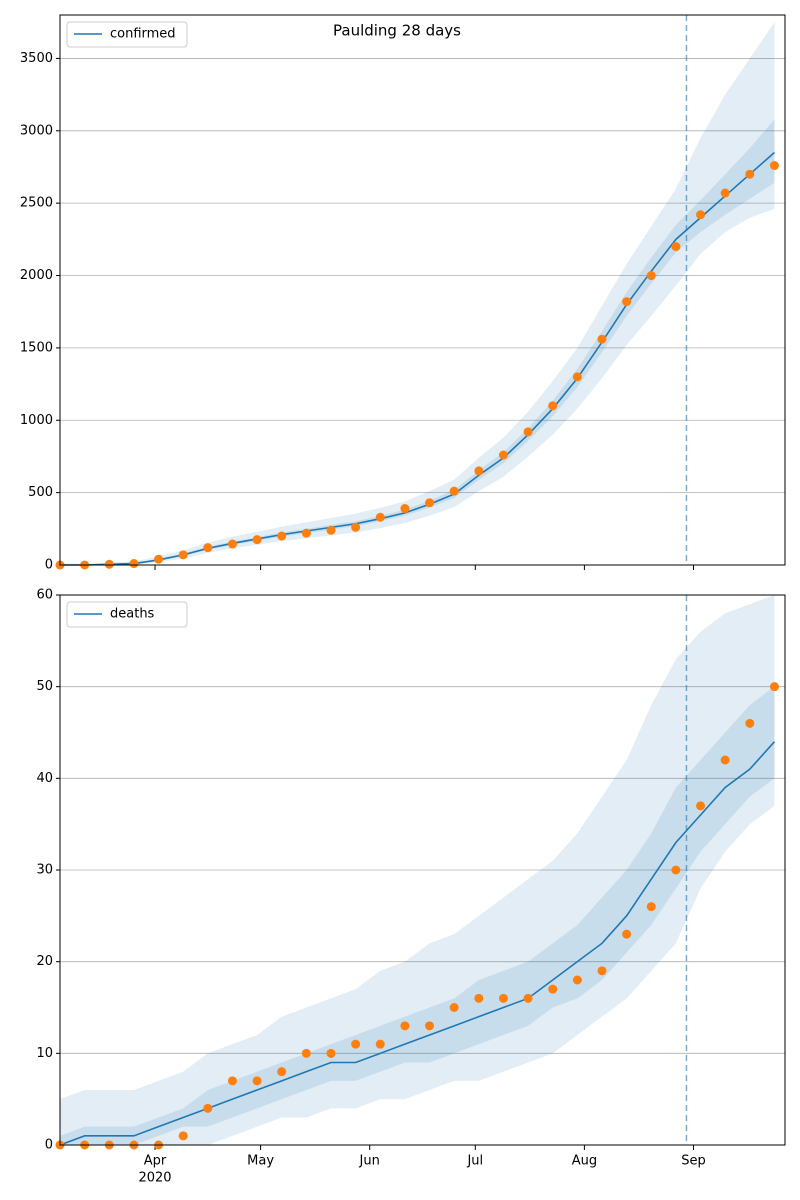 The image size is (800, 1200). What do you see at coordinates (260, 1161) in the screenshot?
I see `x-tick-label: May` at bounding box center [260, 1161].